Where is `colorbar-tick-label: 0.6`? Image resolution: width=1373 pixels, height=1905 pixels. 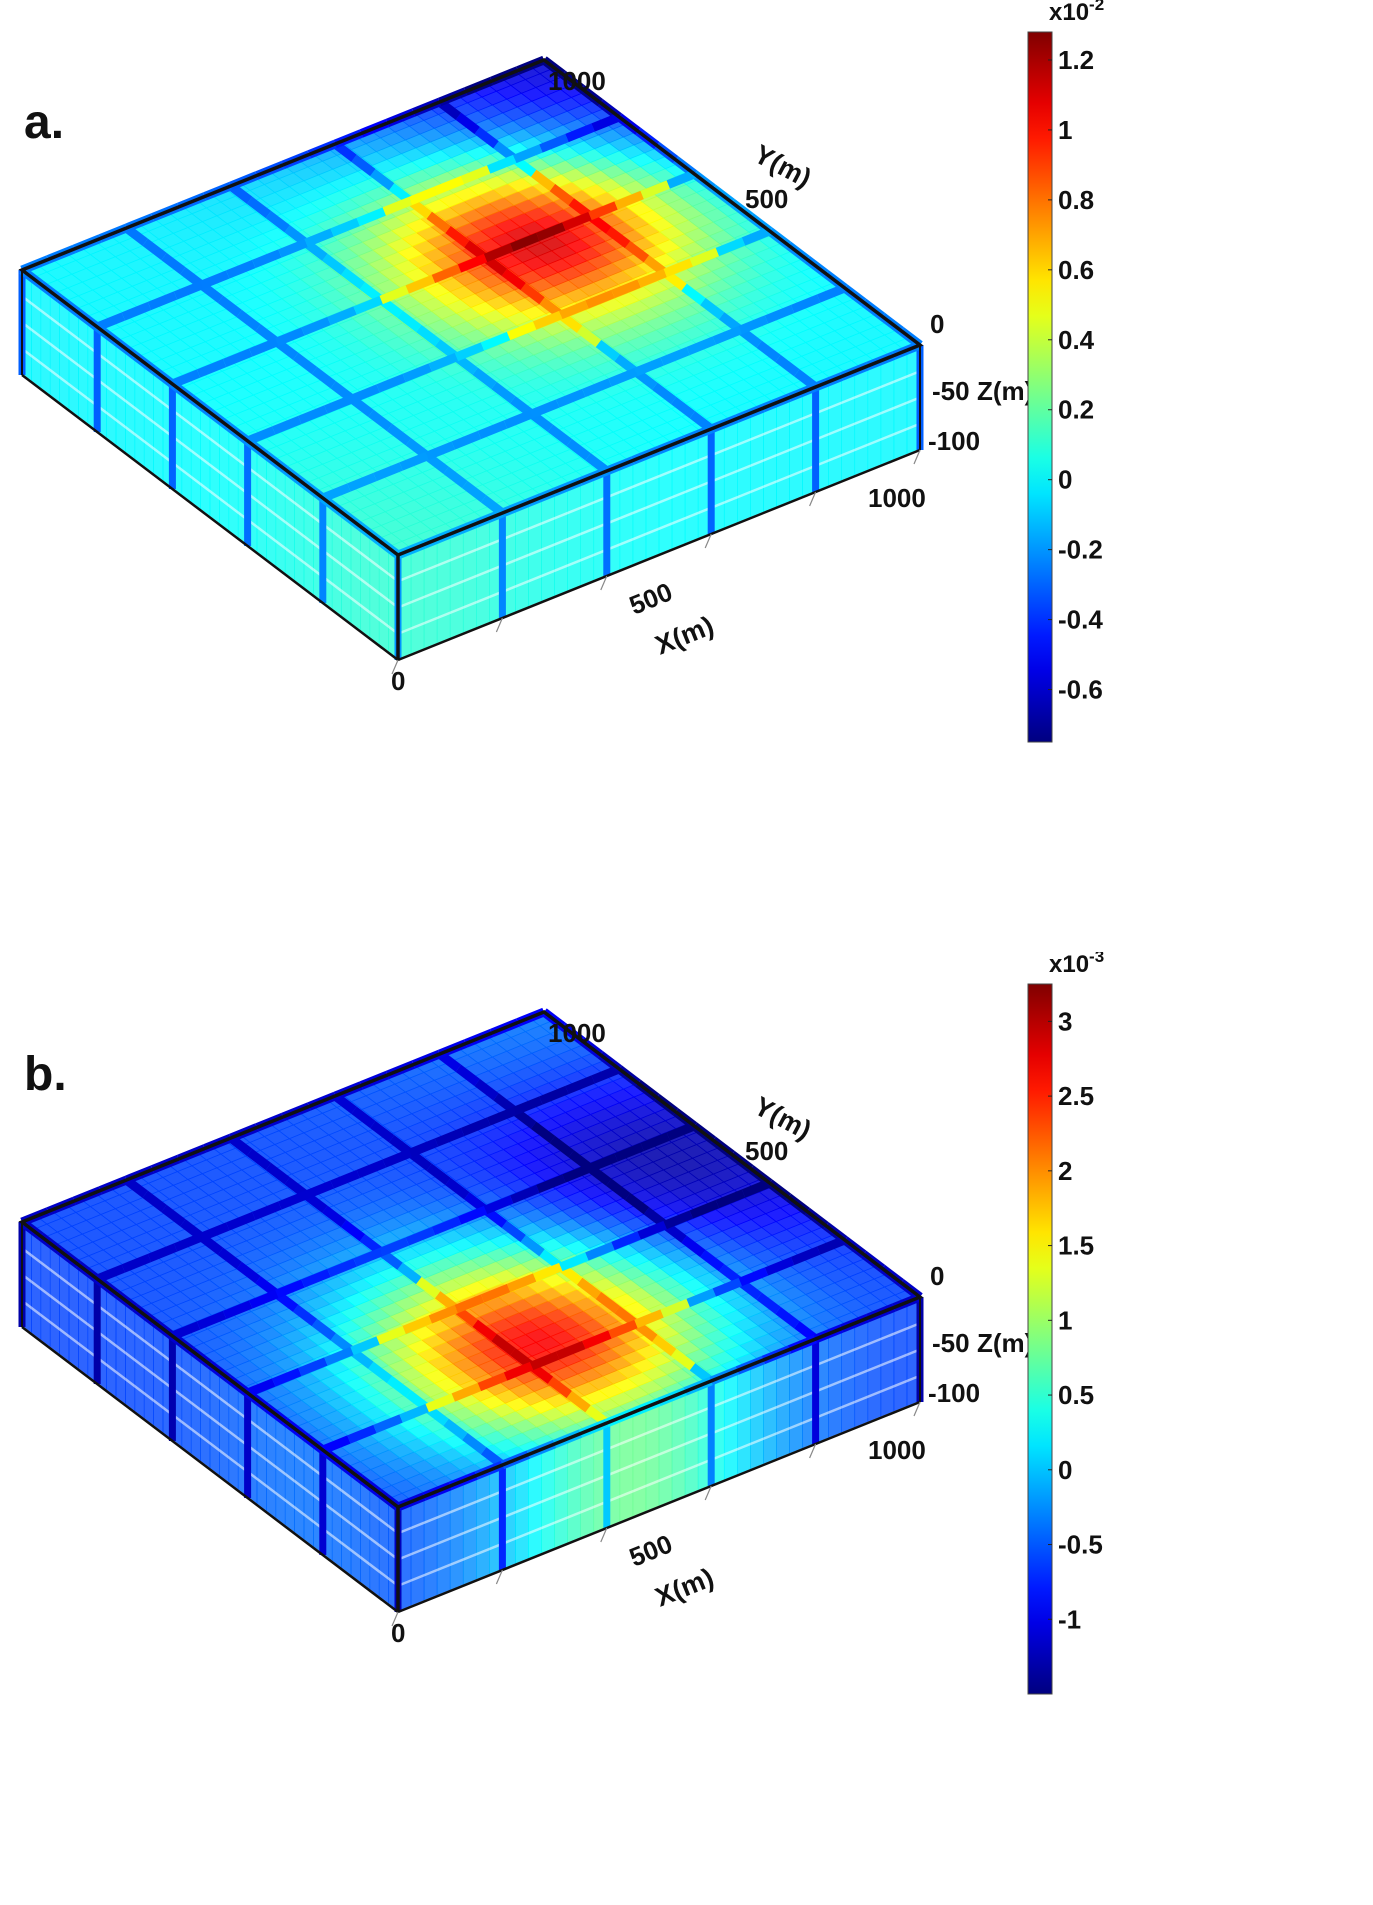
colorbar-tick-label: 0.6 is located at coordinates (1076, 270).